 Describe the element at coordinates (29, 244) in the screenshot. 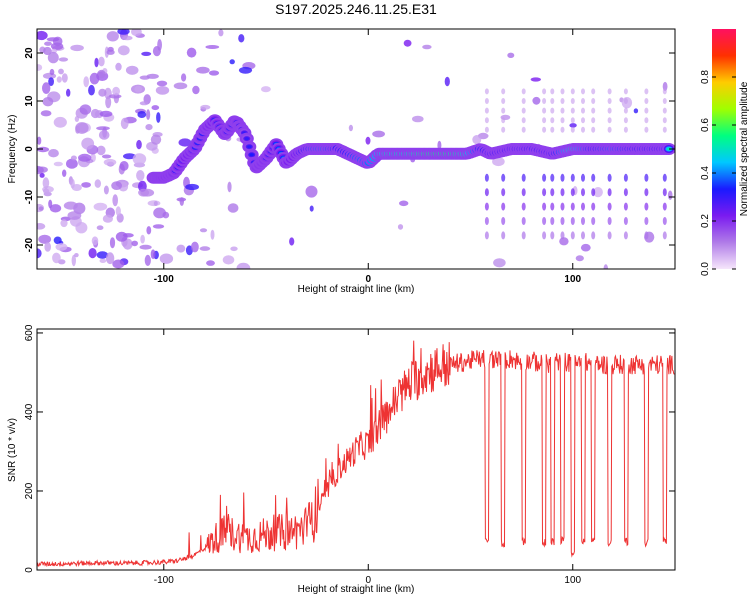

I see `y-tick-label: -20` at that location.